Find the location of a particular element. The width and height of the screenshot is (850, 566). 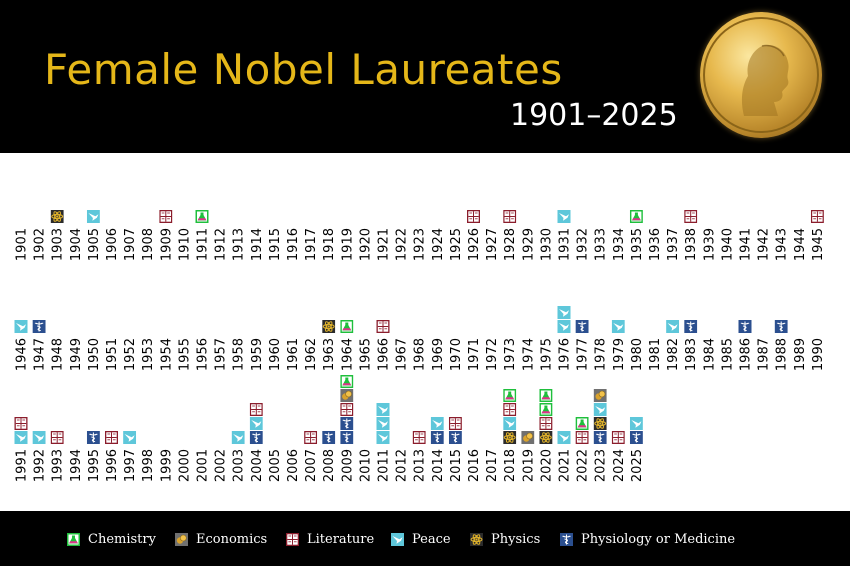

legend-label: Literature is located at coordinates (341, 539).